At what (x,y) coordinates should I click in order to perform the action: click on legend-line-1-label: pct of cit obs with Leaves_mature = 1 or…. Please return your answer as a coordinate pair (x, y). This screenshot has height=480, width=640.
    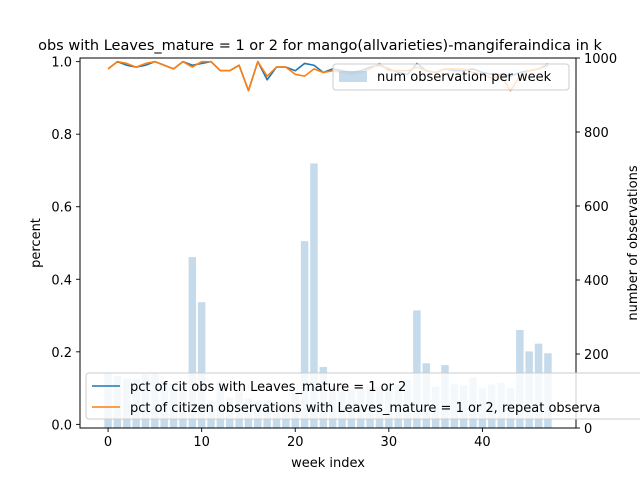
    Looking at the image, I should click on (268, 387).